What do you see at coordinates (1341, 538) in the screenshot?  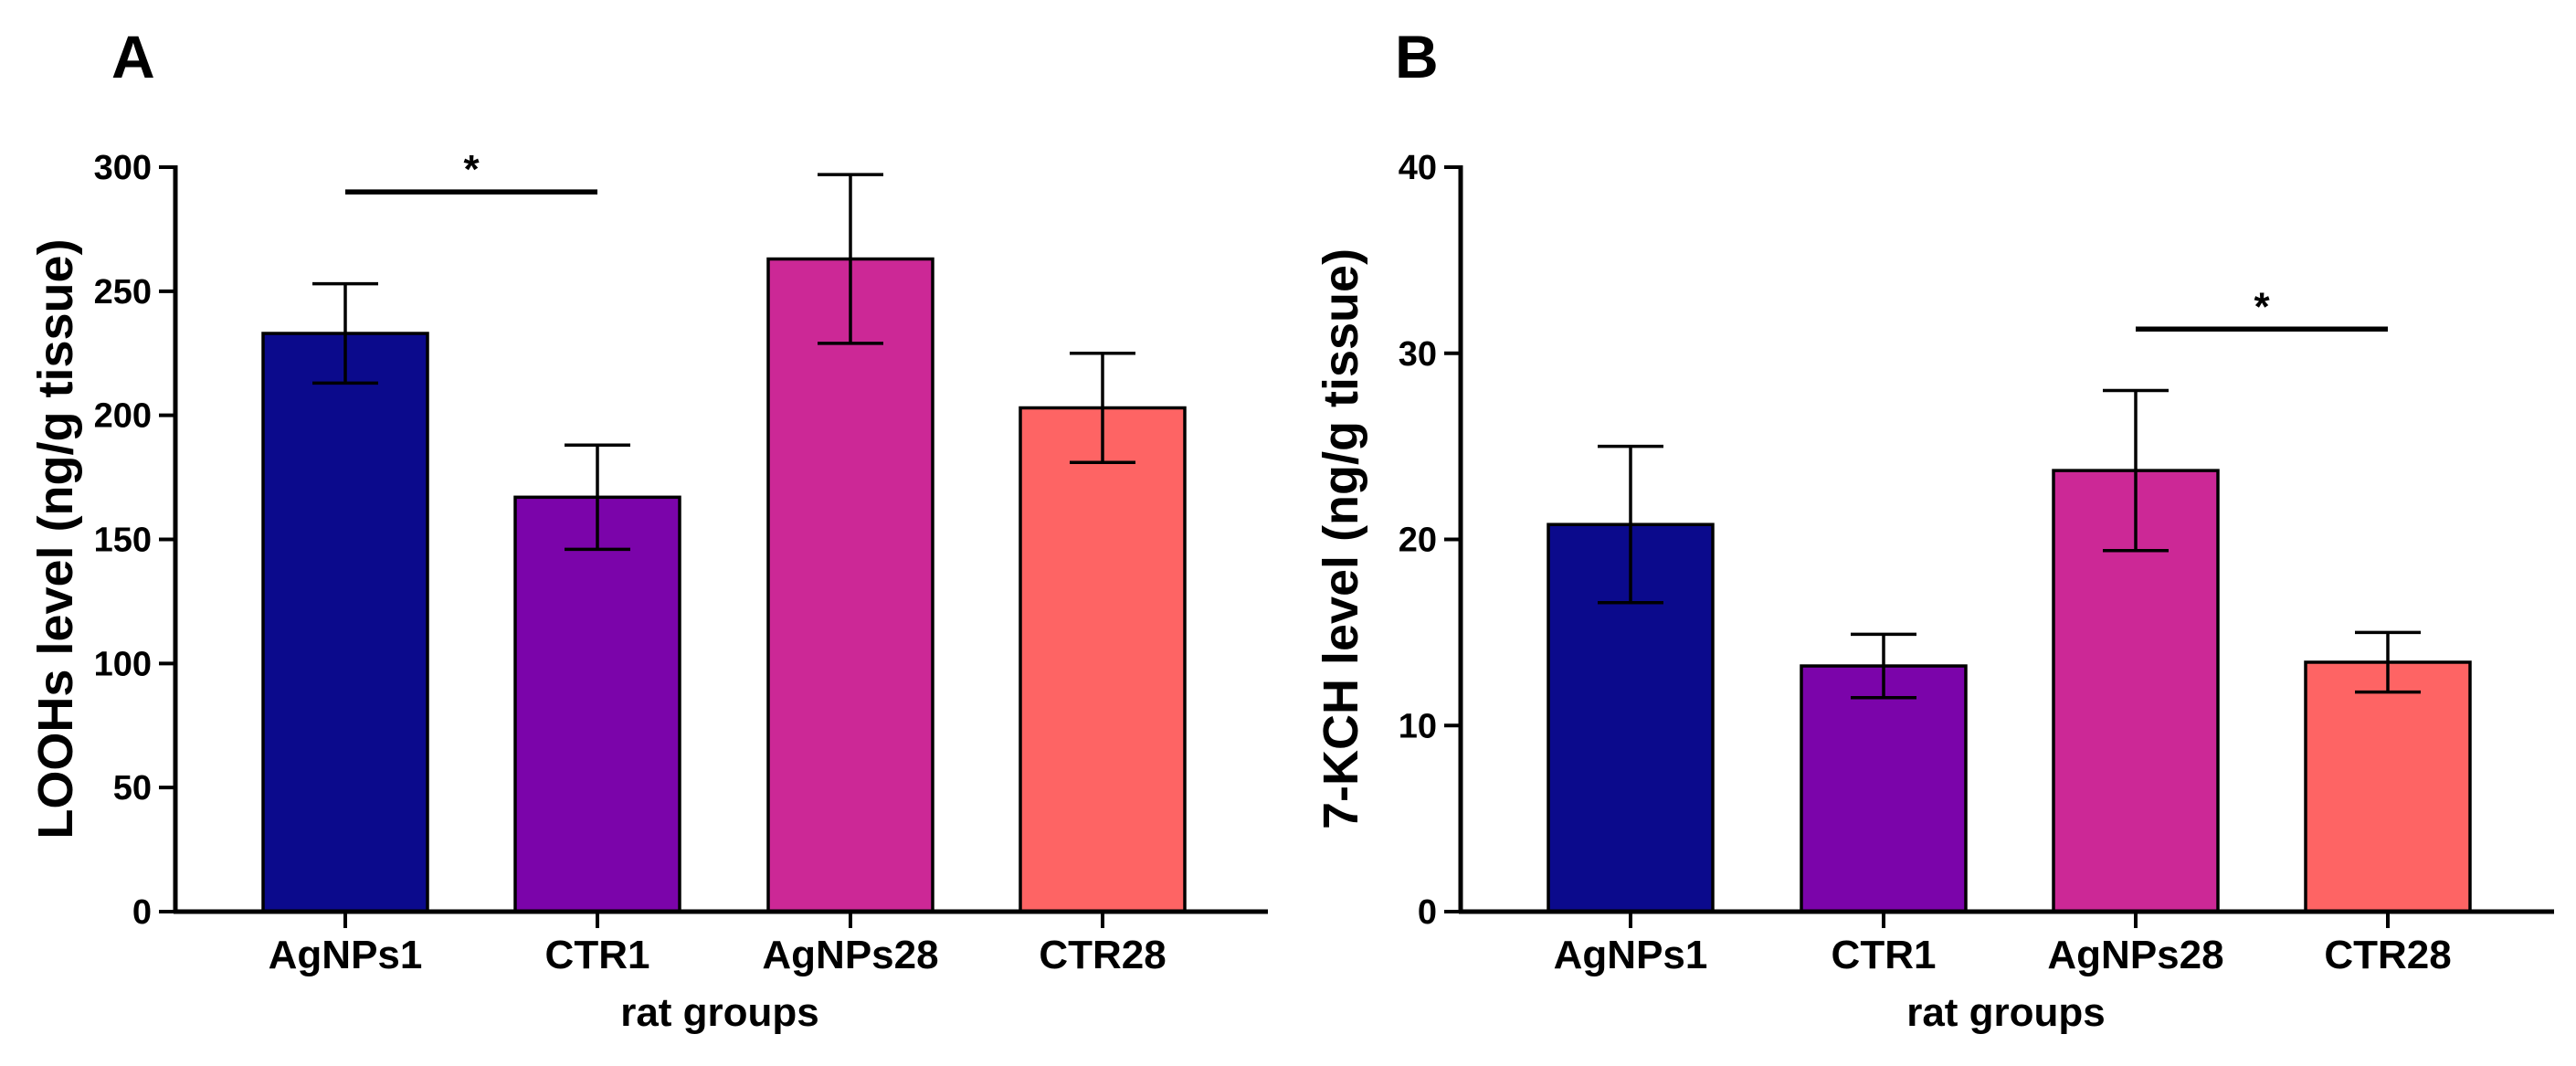 I see `panel-b-ylabel: 7-KCH level (ng/g tissue)` at bounding box center [1341, 538].